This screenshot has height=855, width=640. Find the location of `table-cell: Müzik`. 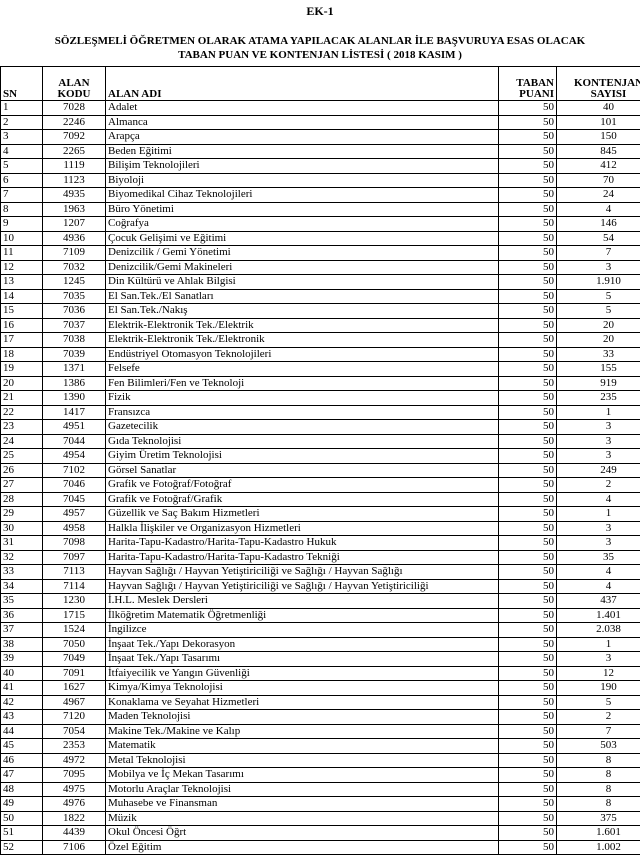

table-cell: Müzik is located at coordinates (302, 818).